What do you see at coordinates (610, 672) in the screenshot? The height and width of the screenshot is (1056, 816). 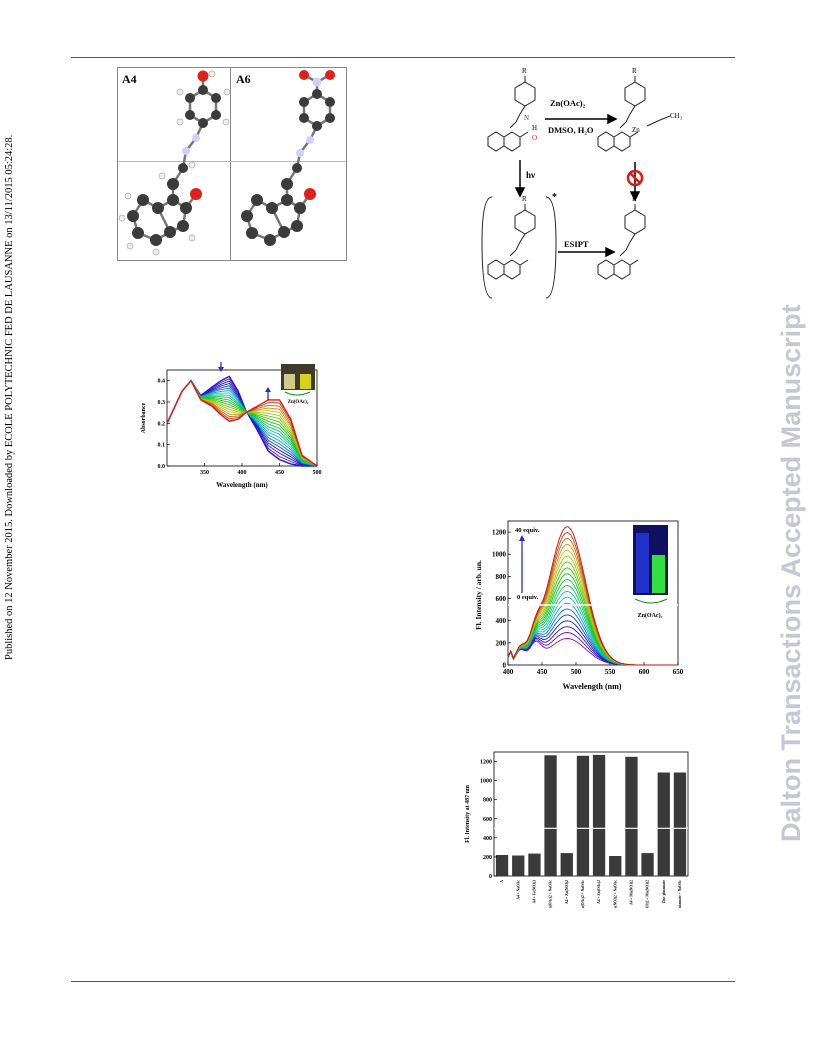 I see `fluorescence-xtick-label: 550` at bounding box center [610, 672].